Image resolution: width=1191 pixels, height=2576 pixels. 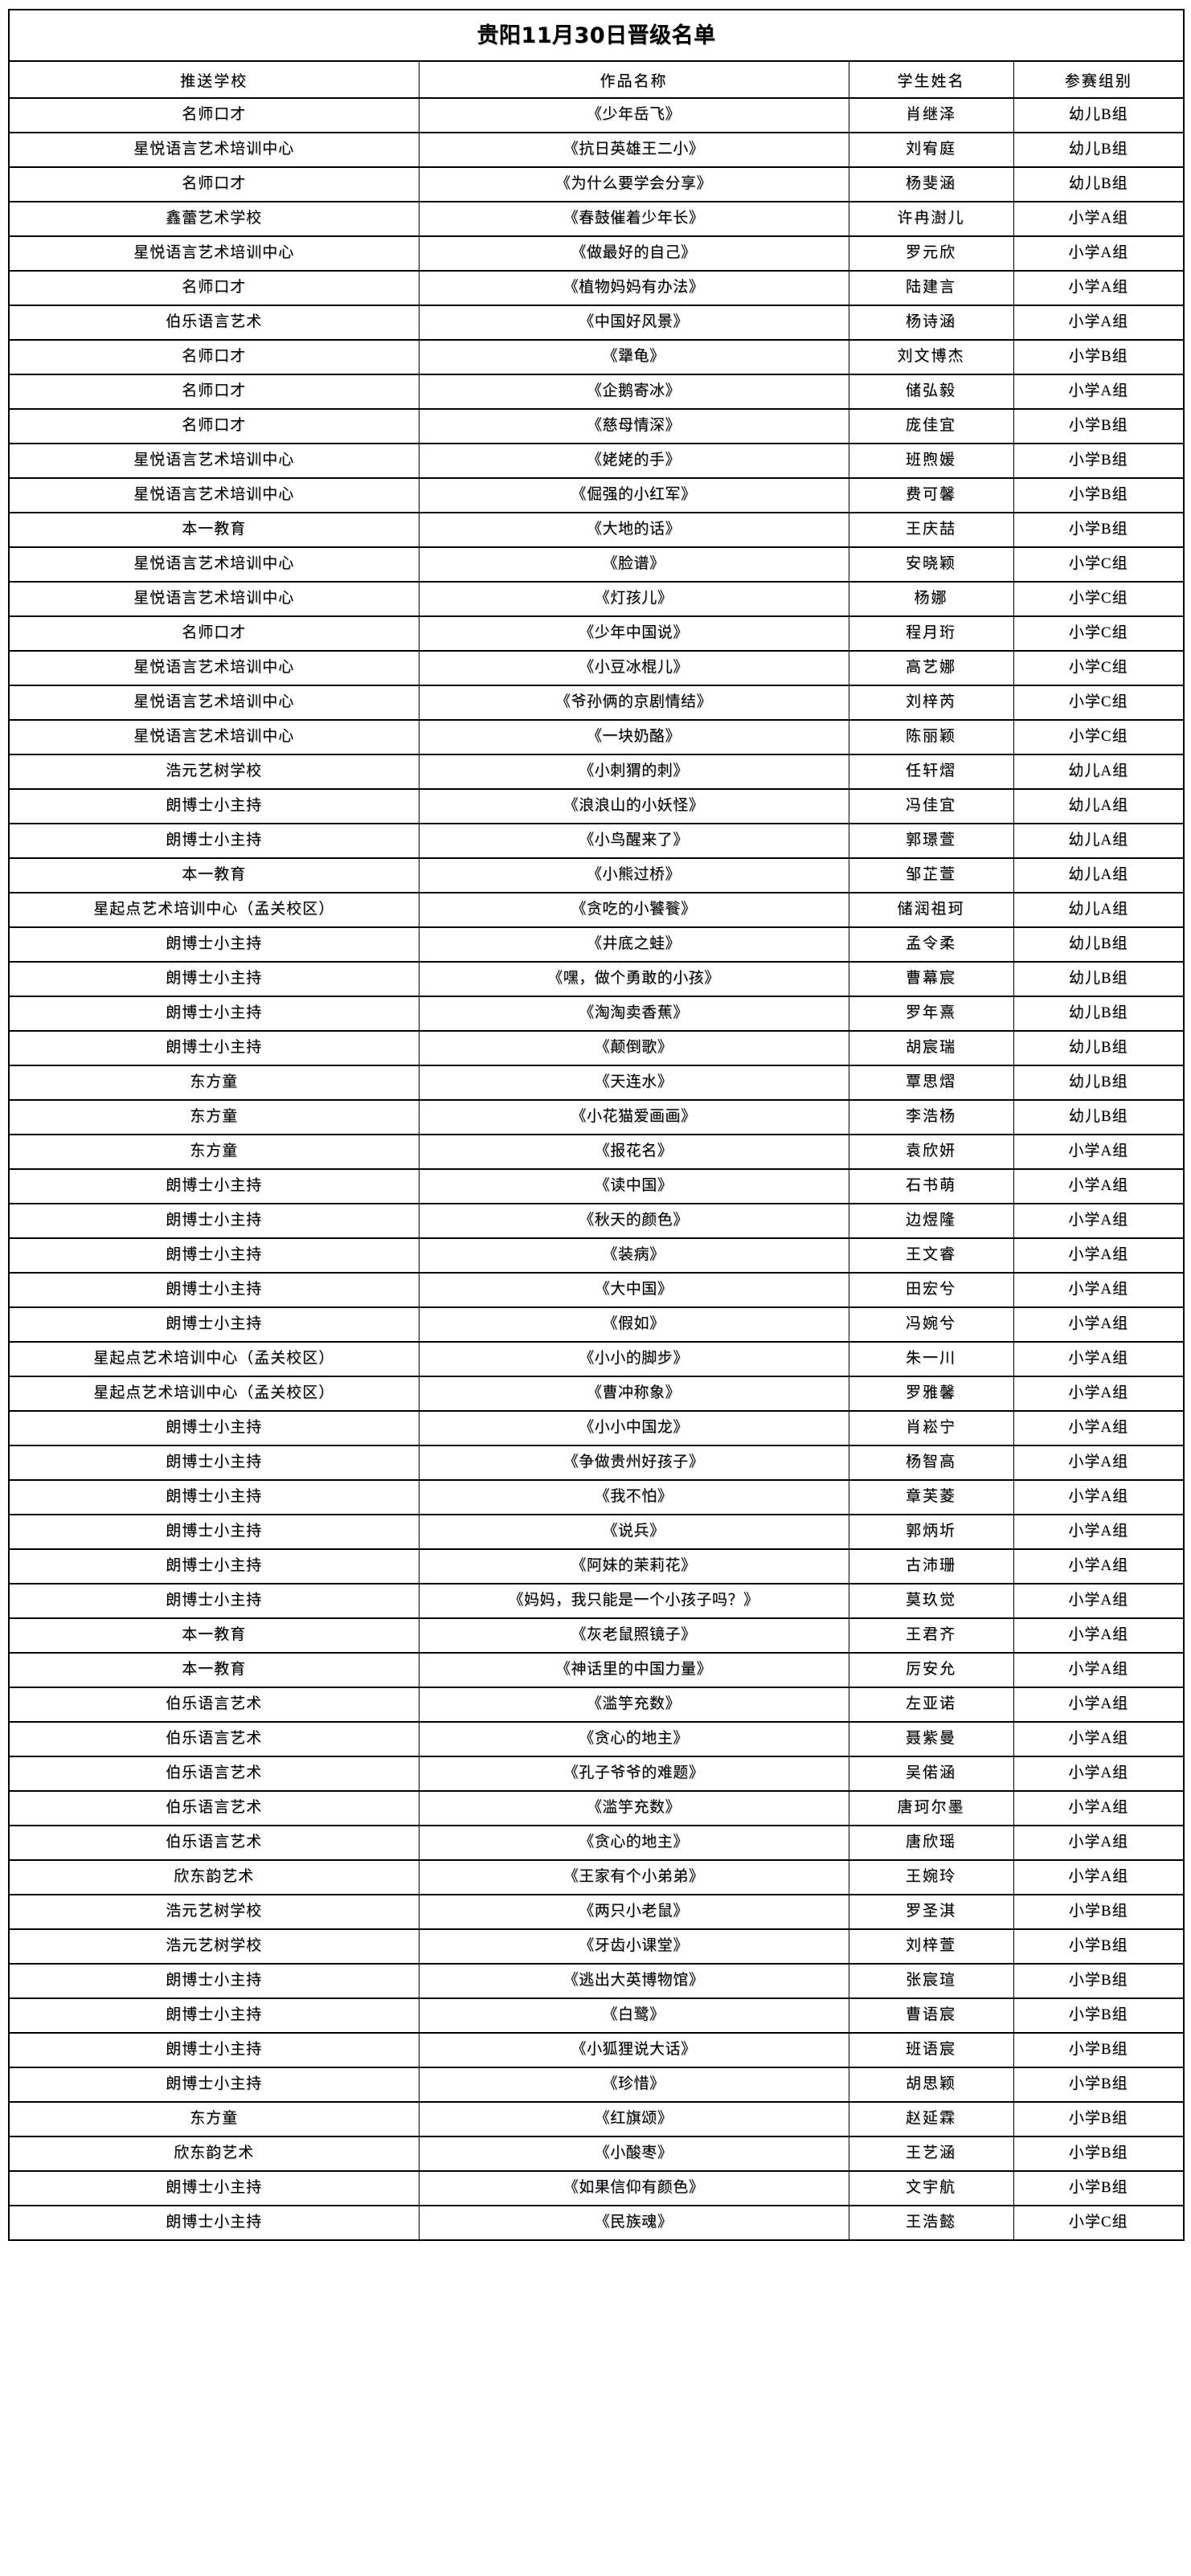 What do you see at coordinates (931, 1324) in the screenshot?
I see `cell-student: 冯婉兮` at bounding box center [931, 1324].